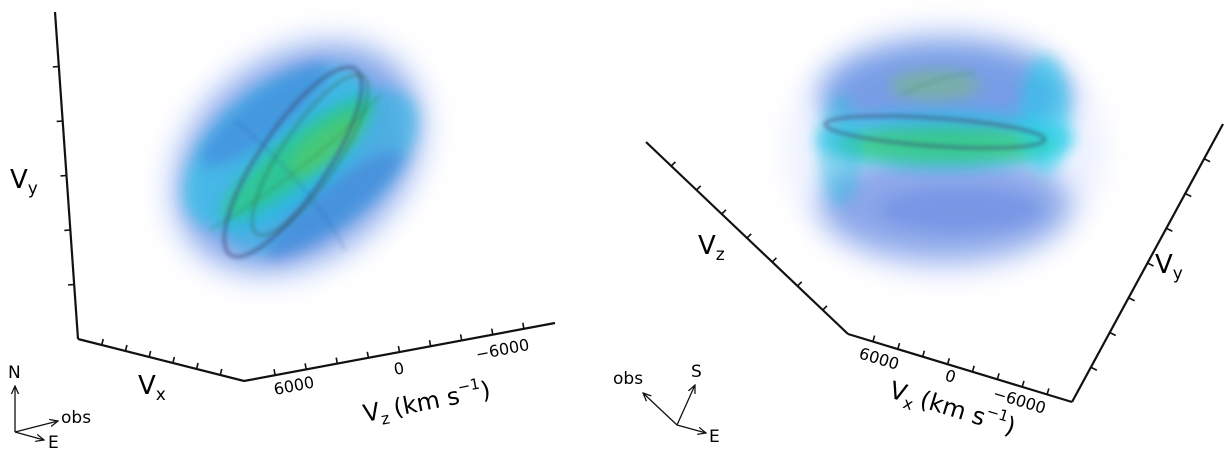 Image resolution: width=1225 pixels, height=451 pixels. I want to click on left-vz-tick-label-neg6000: −6000, so click(502, 349).